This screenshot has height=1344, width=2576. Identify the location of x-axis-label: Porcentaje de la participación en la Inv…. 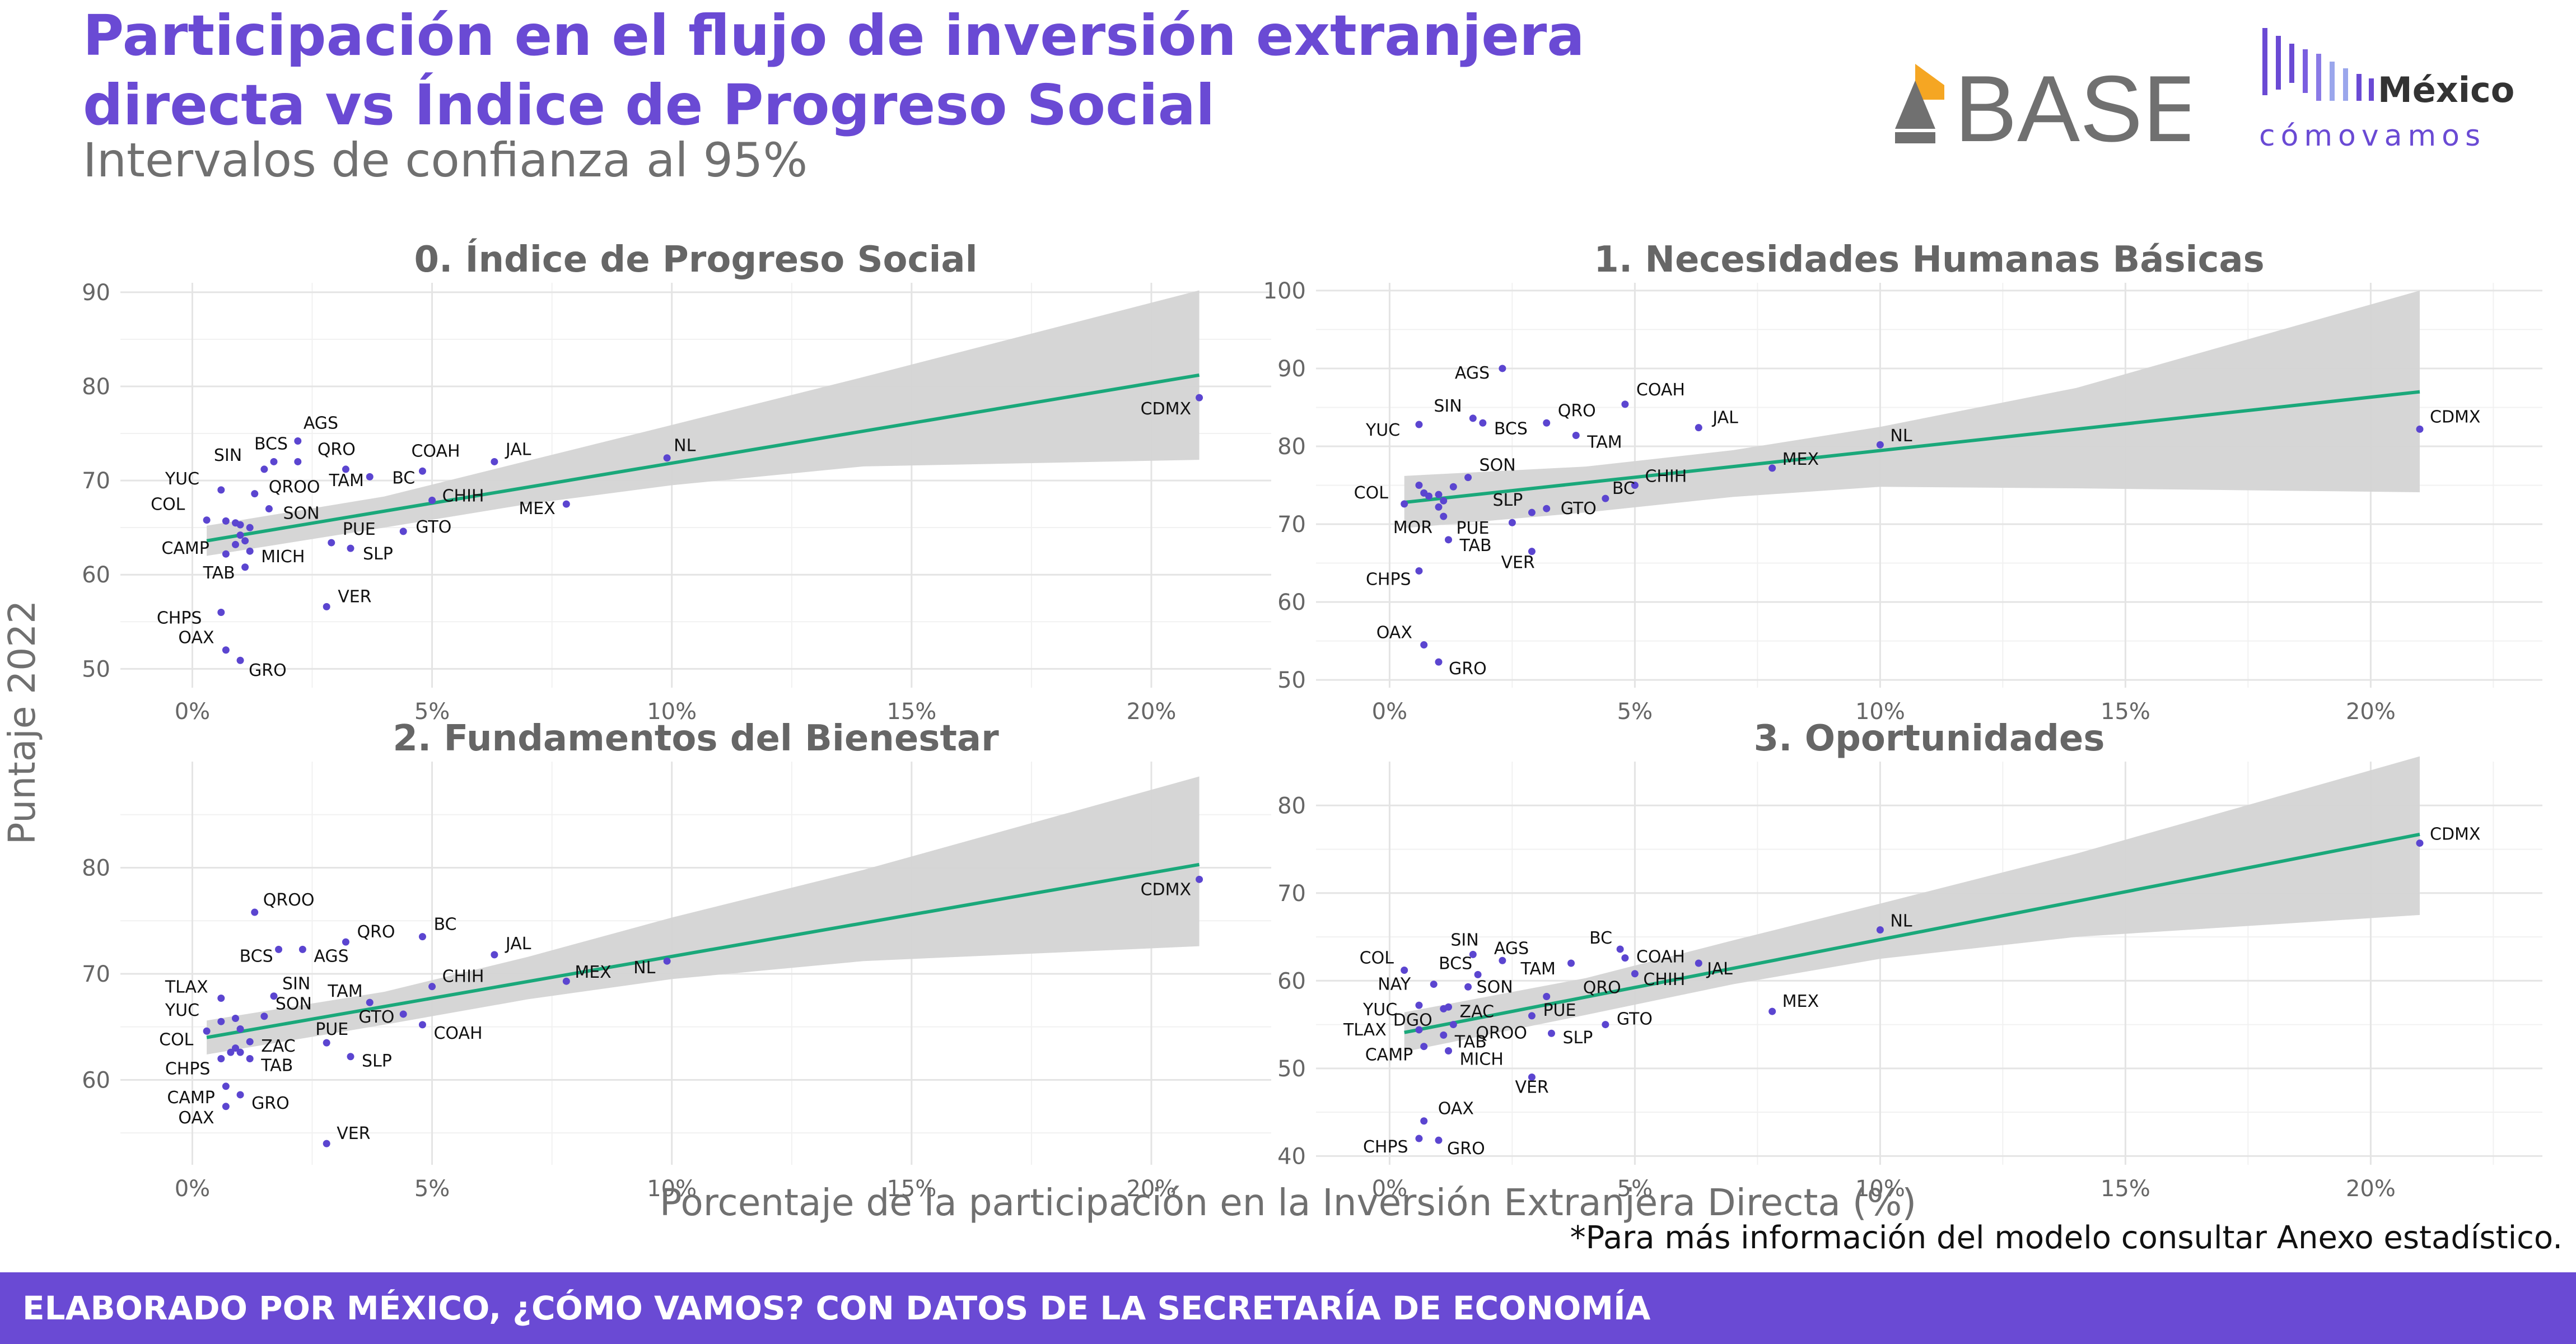
(1288, 1203).